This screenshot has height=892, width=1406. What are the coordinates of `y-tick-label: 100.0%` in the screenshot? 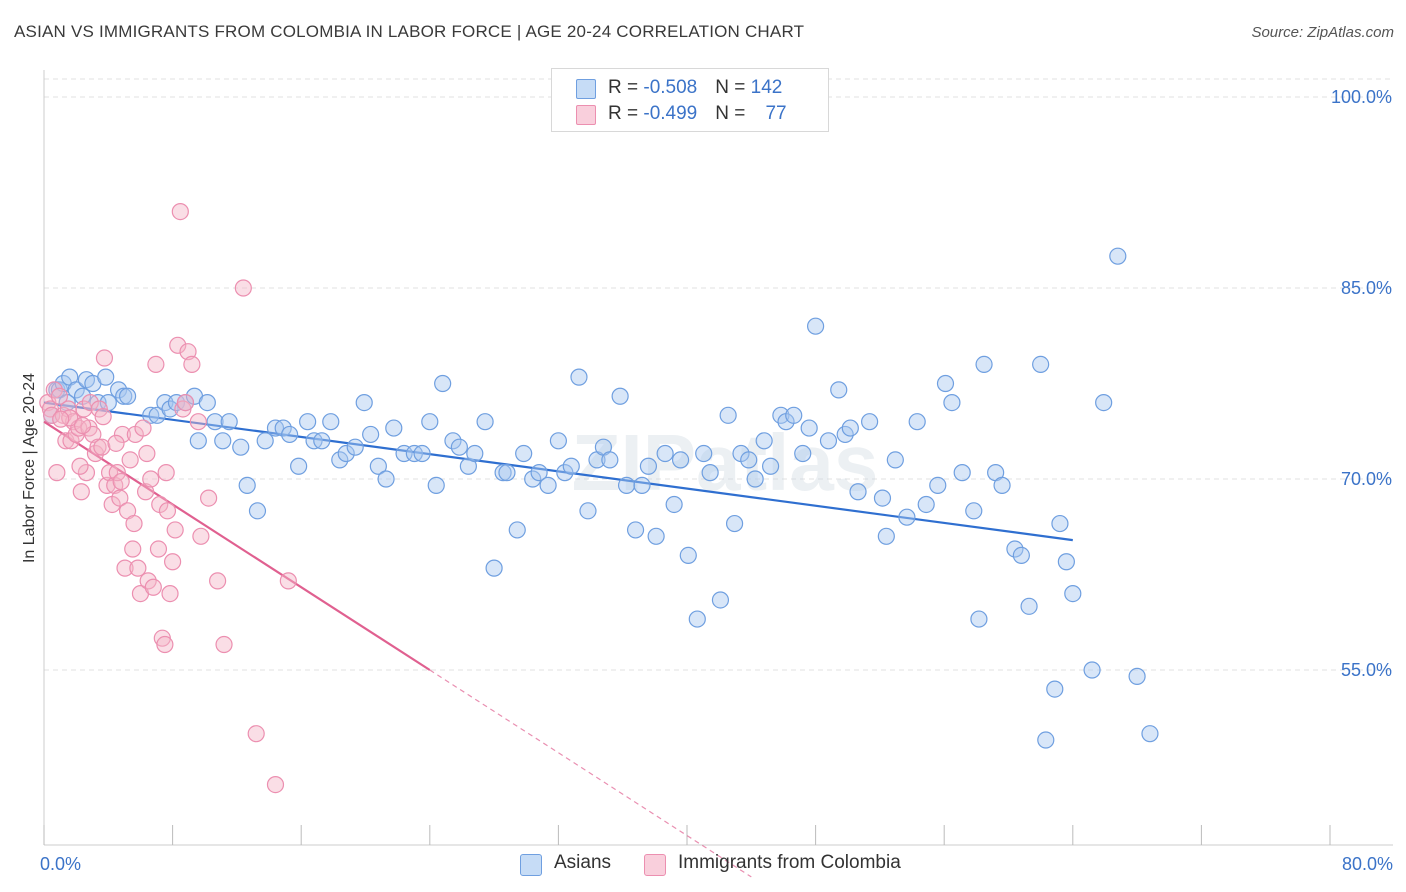 It's located at (1361, 97).